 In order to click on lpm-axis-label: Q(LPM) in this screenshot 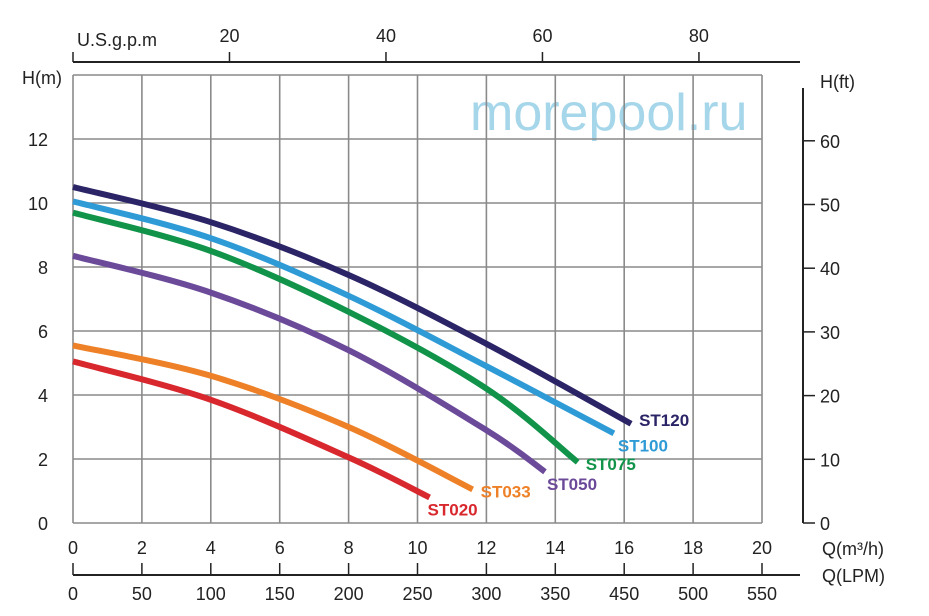, I will do `click(853, 576)`.